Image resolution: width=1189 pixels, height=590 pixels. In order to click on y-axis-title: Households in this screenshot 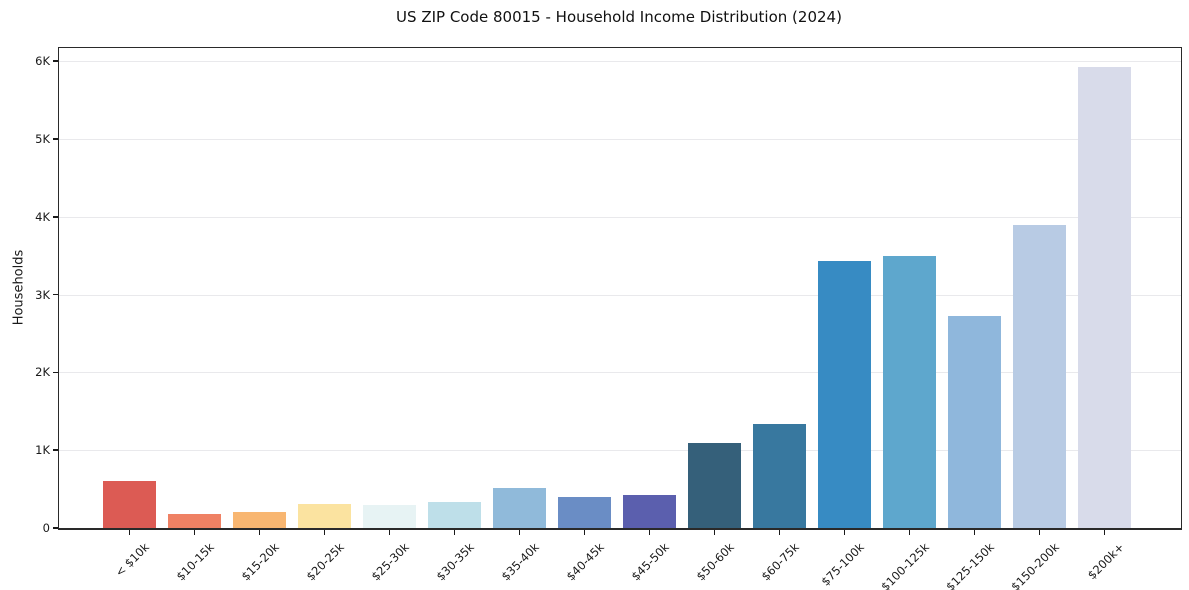, I will do `click(19, 287)`.